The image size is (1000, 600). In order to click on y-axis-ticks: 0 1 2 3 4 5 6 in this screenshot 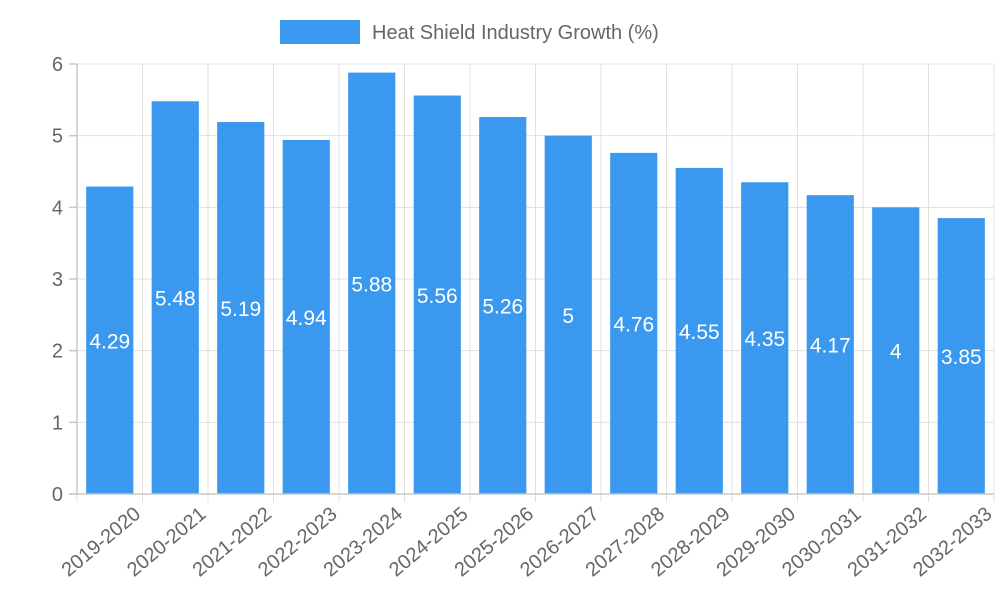, I will do `click(57, 280)`.